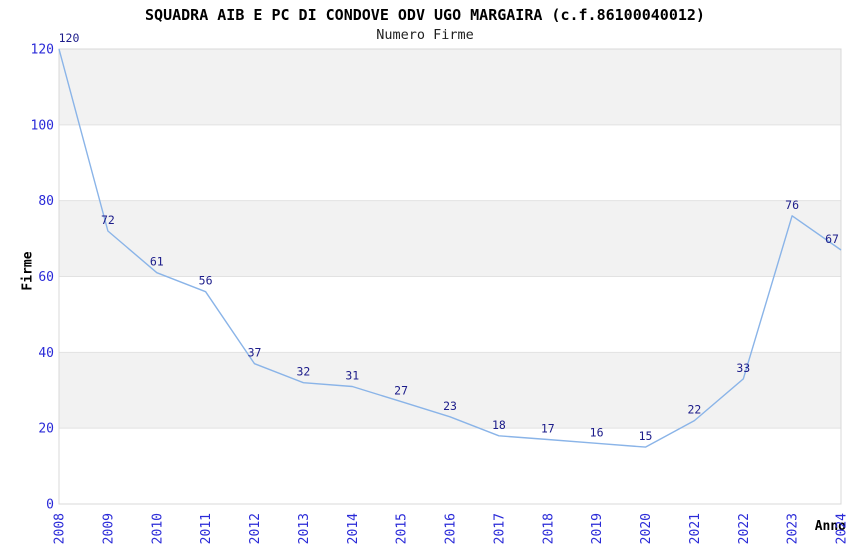 This screenshot has height=550, width=850. Describe the element at coordinates (832, 239) in the screenshot. I see `point-label: 67` at that location.